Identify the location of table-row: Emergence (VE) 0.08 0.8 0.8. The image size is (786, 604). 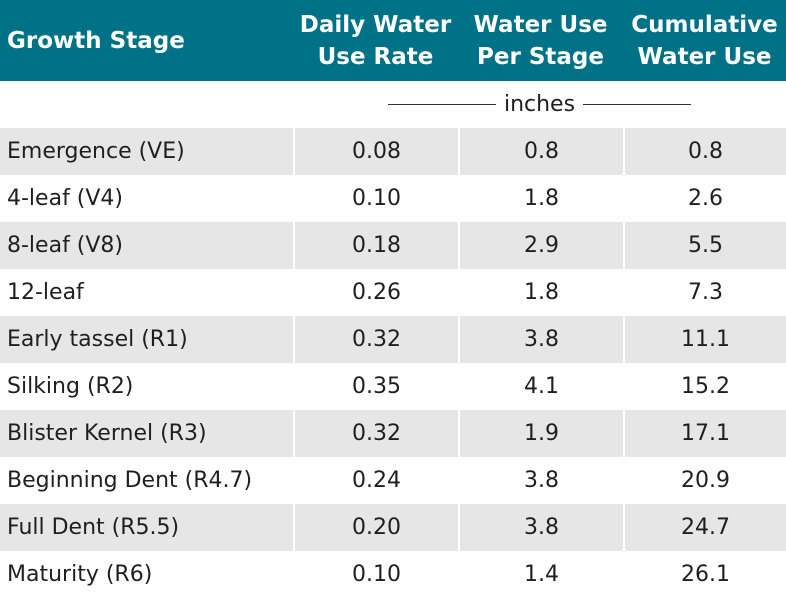
(393, 151).